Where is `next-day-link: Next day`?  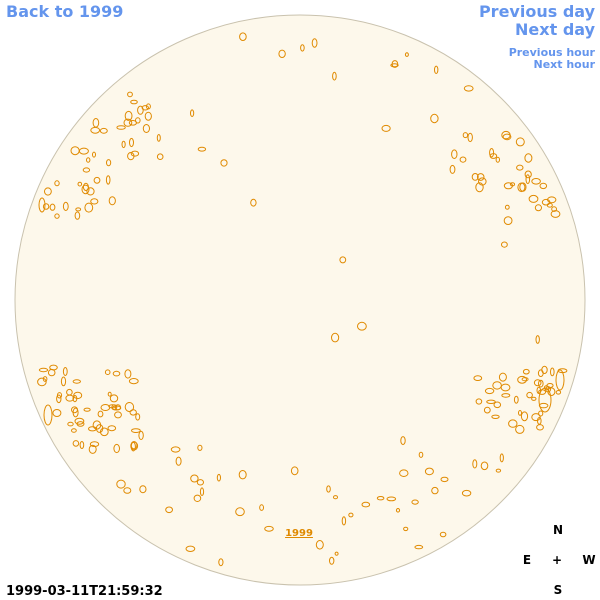 next-day-link: Next day is located at coordinates (555, 29).